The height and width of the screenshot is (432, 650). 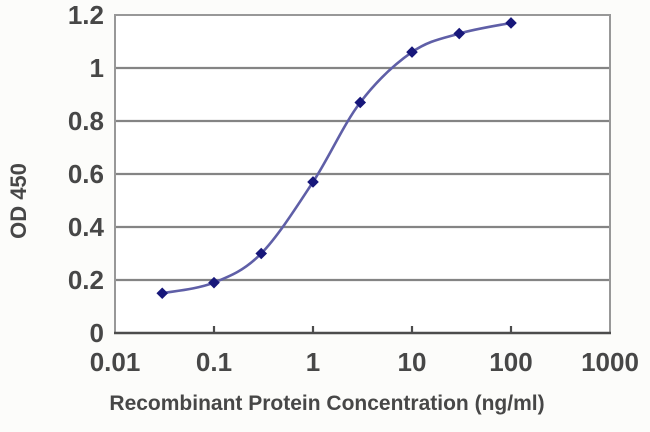 I want to click on y-tick-label: 0.8, so click(x=85, y=121).